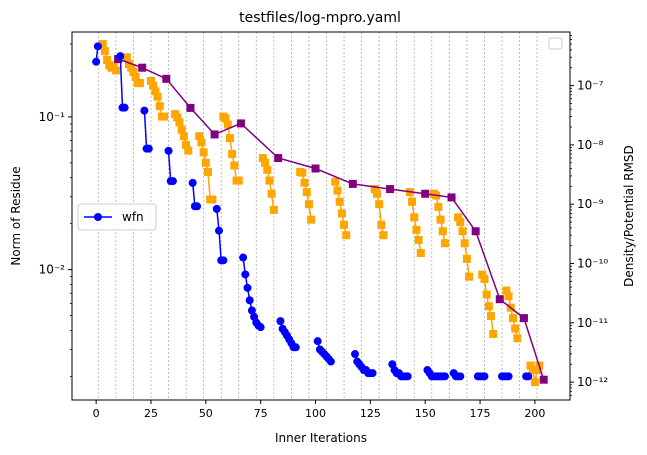 Image resolution: width=647 pixels, height=455 pixels. What do you see at coordinates (52, 270) in the screenshot?
I see `left-tick-label: 10⁻²` at bounding box center [52, 270].